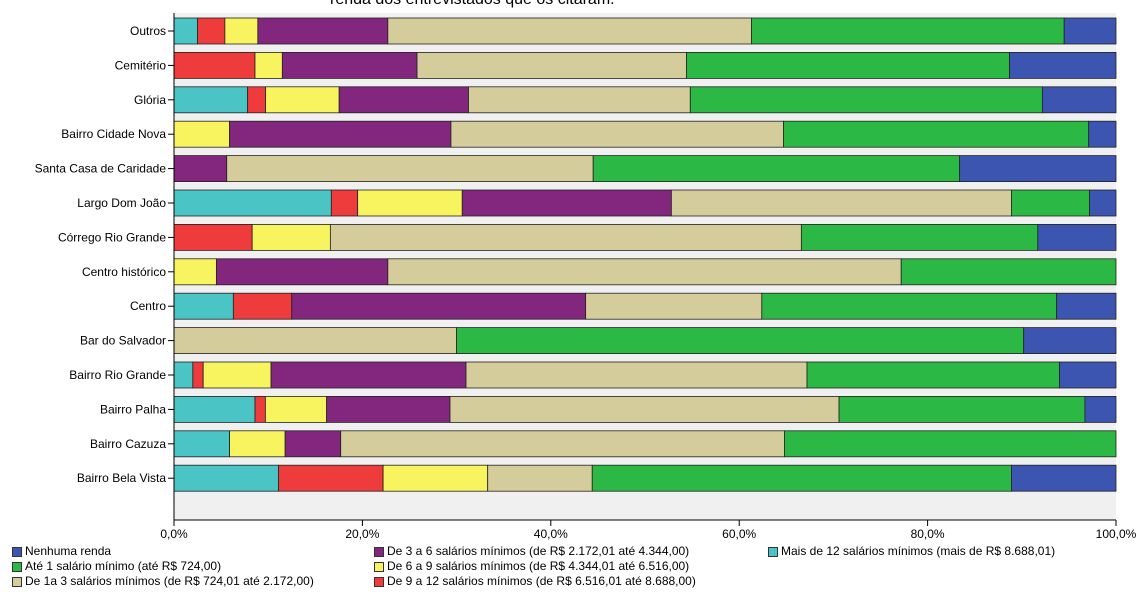  I want to click on category-label: Córrego Rio Grande, so click(112, 237).